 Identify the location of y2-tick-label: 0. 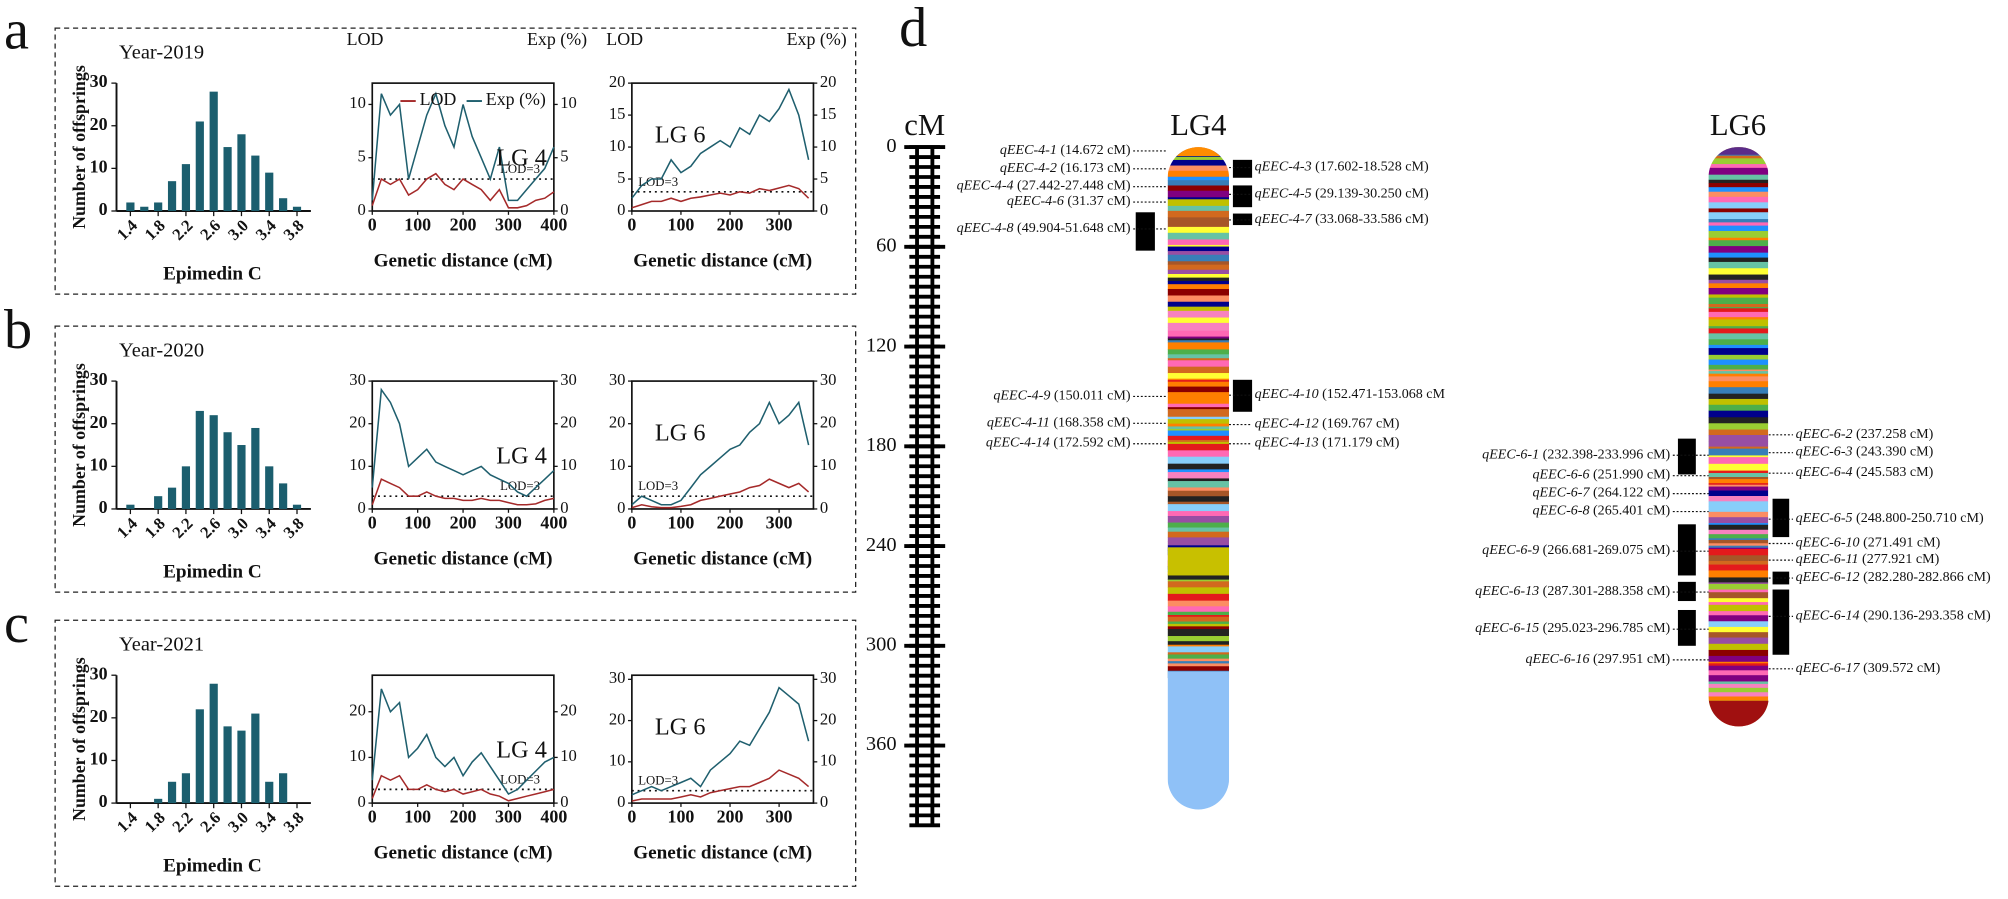
(564, 507).